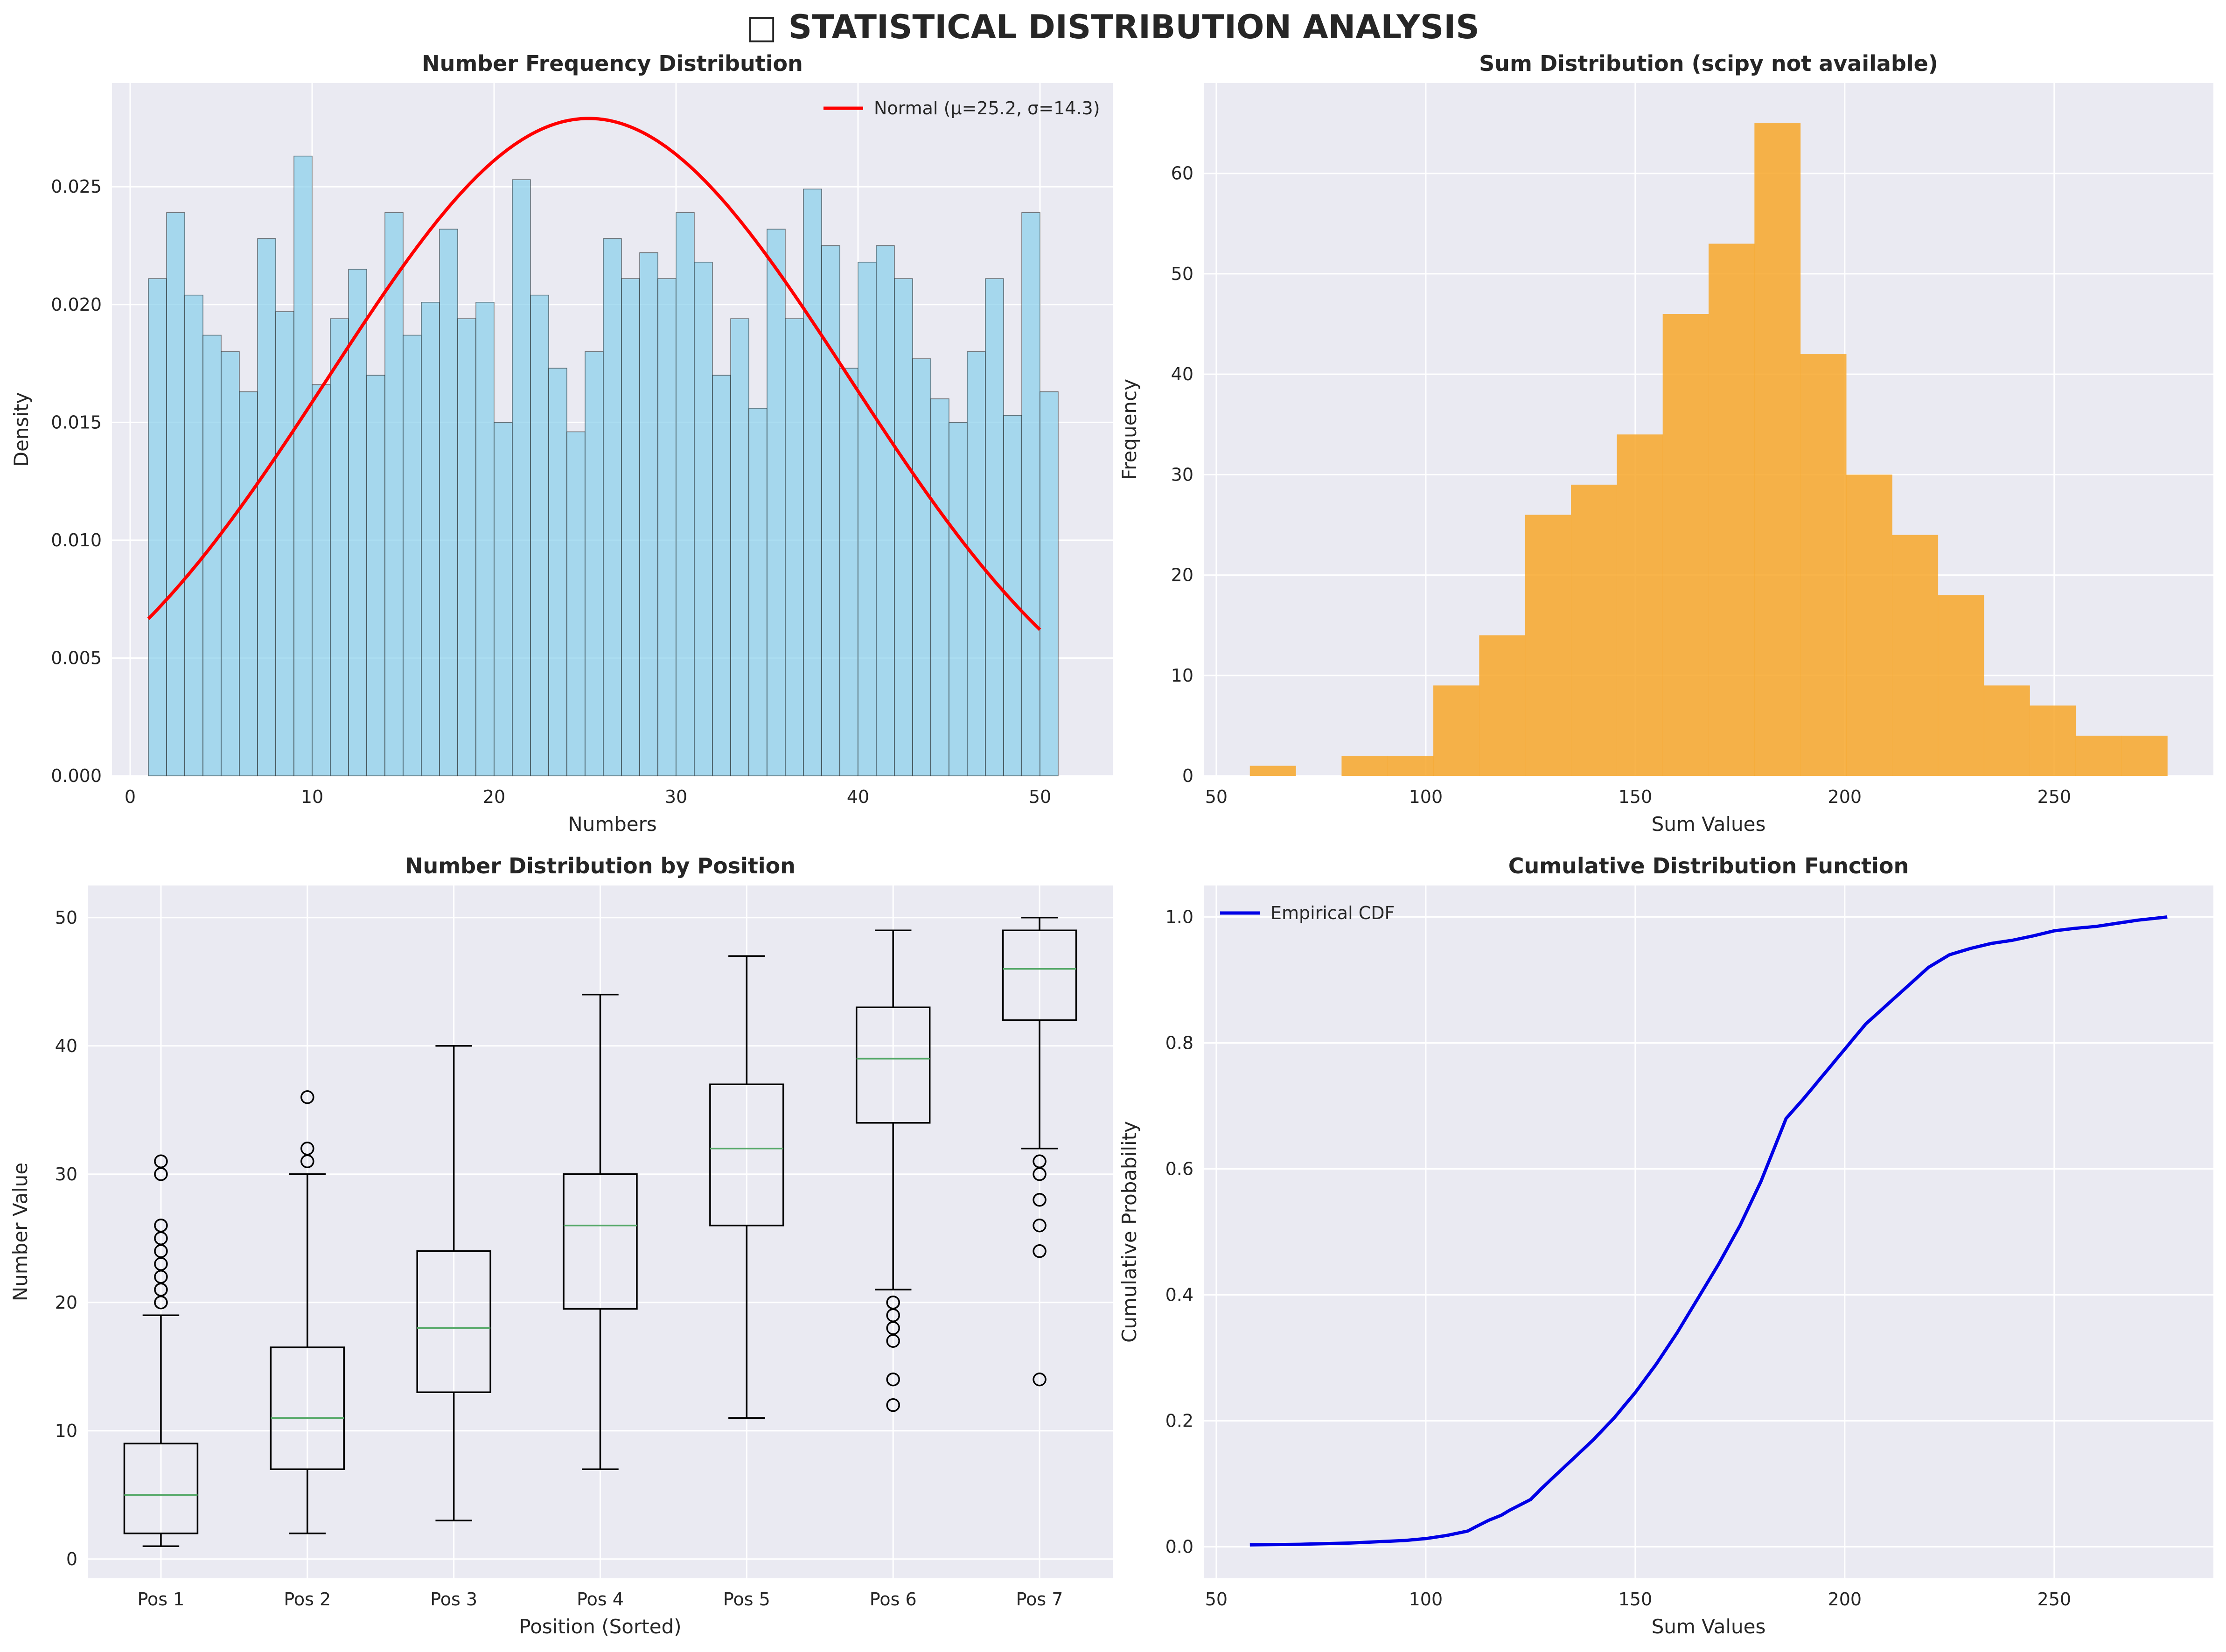  What do you see at coordinates (893, 1600) in the screenshot?
I see `x-tick-label: Pos 6` at bounding box center [893, 1600].